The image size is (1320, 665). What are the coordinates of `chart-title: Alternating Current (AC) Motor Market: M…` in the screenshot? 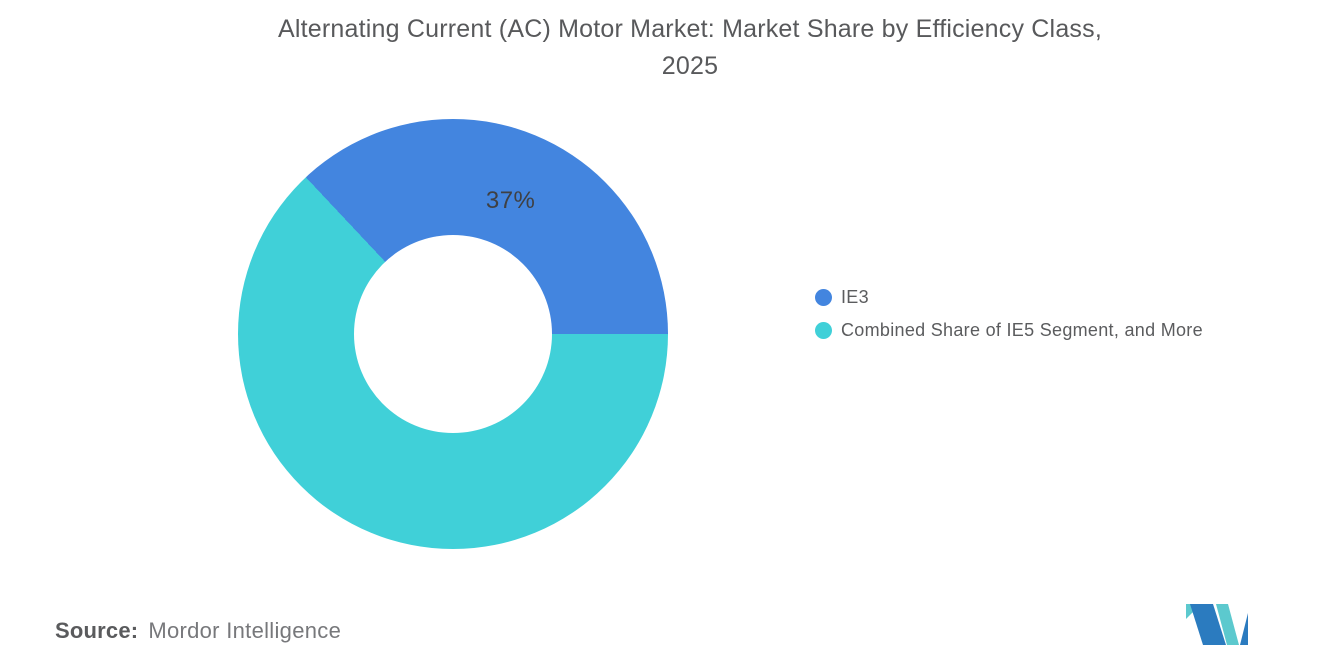 It's located at (690, 48).